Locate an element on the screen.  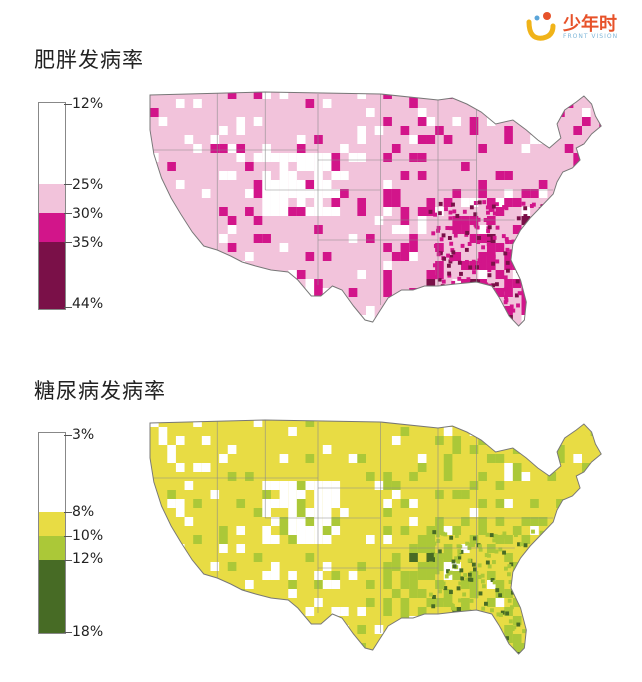
logo-text: 少年时 is located at coordinates (590, 24).